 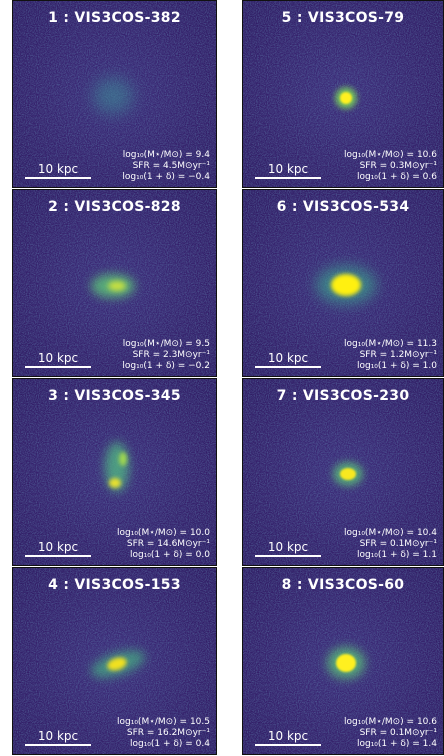 What do you see at coordinates (114, 18) in the screenshot?
I see `panel-title: 1 : VIS3COS-382` at bounding box center [114, 18].